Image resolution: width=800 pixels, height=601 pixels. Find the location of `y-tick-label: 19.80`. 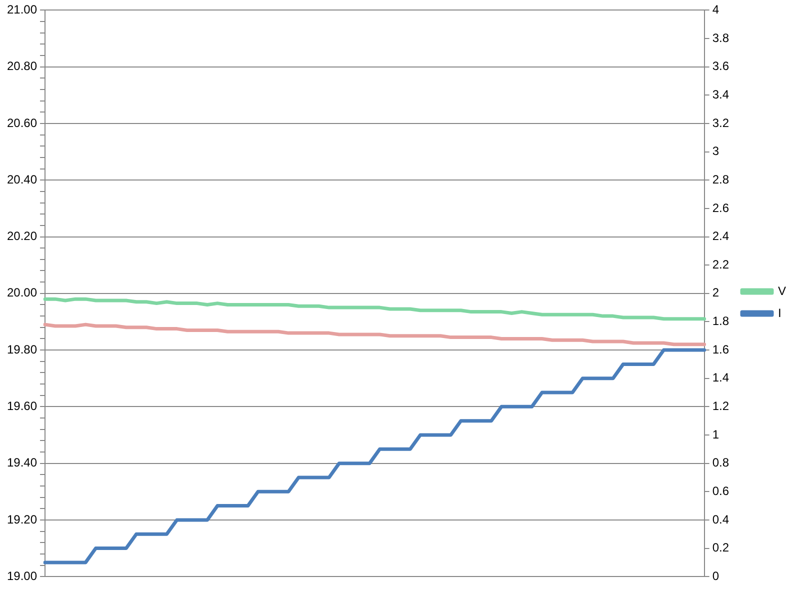

y-tick-label: 19.80 is located at coordinates (22, 349).